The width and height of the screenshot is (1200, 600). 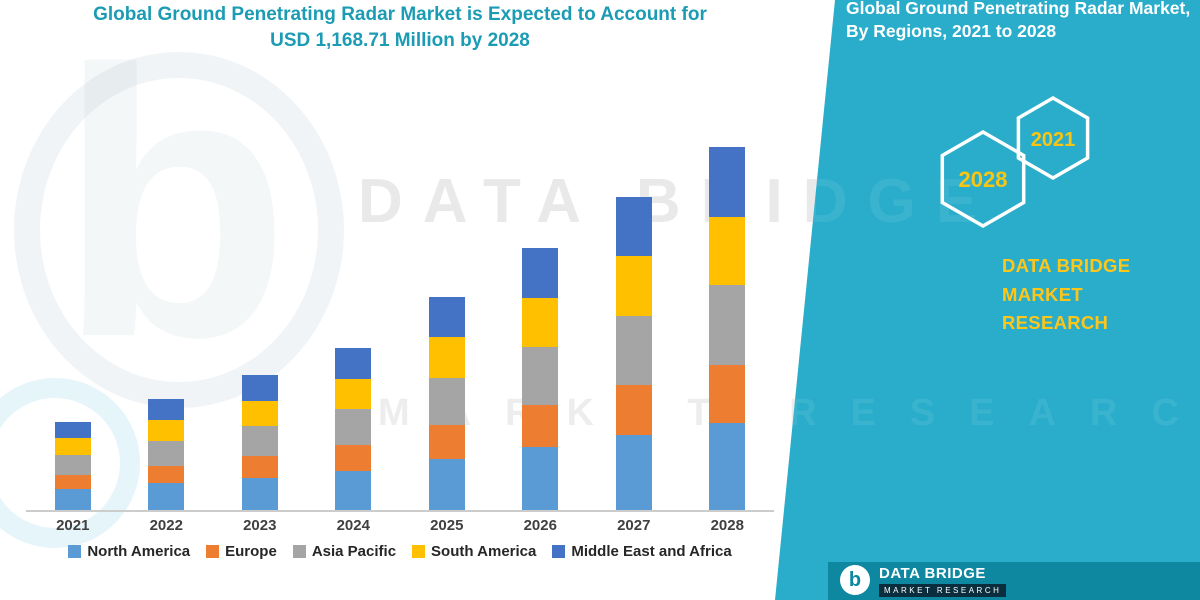 I want to click on x-axis-label: 2028, so click(x=727, y=525).